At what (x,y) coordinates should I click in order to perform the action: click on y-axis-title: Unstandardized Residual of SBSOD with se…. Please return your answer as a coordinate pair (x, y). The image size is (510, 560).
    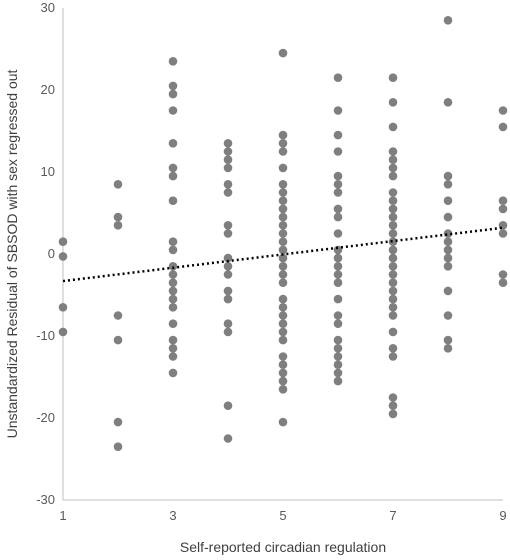
    Looking at the image, I should click on (12, 253).